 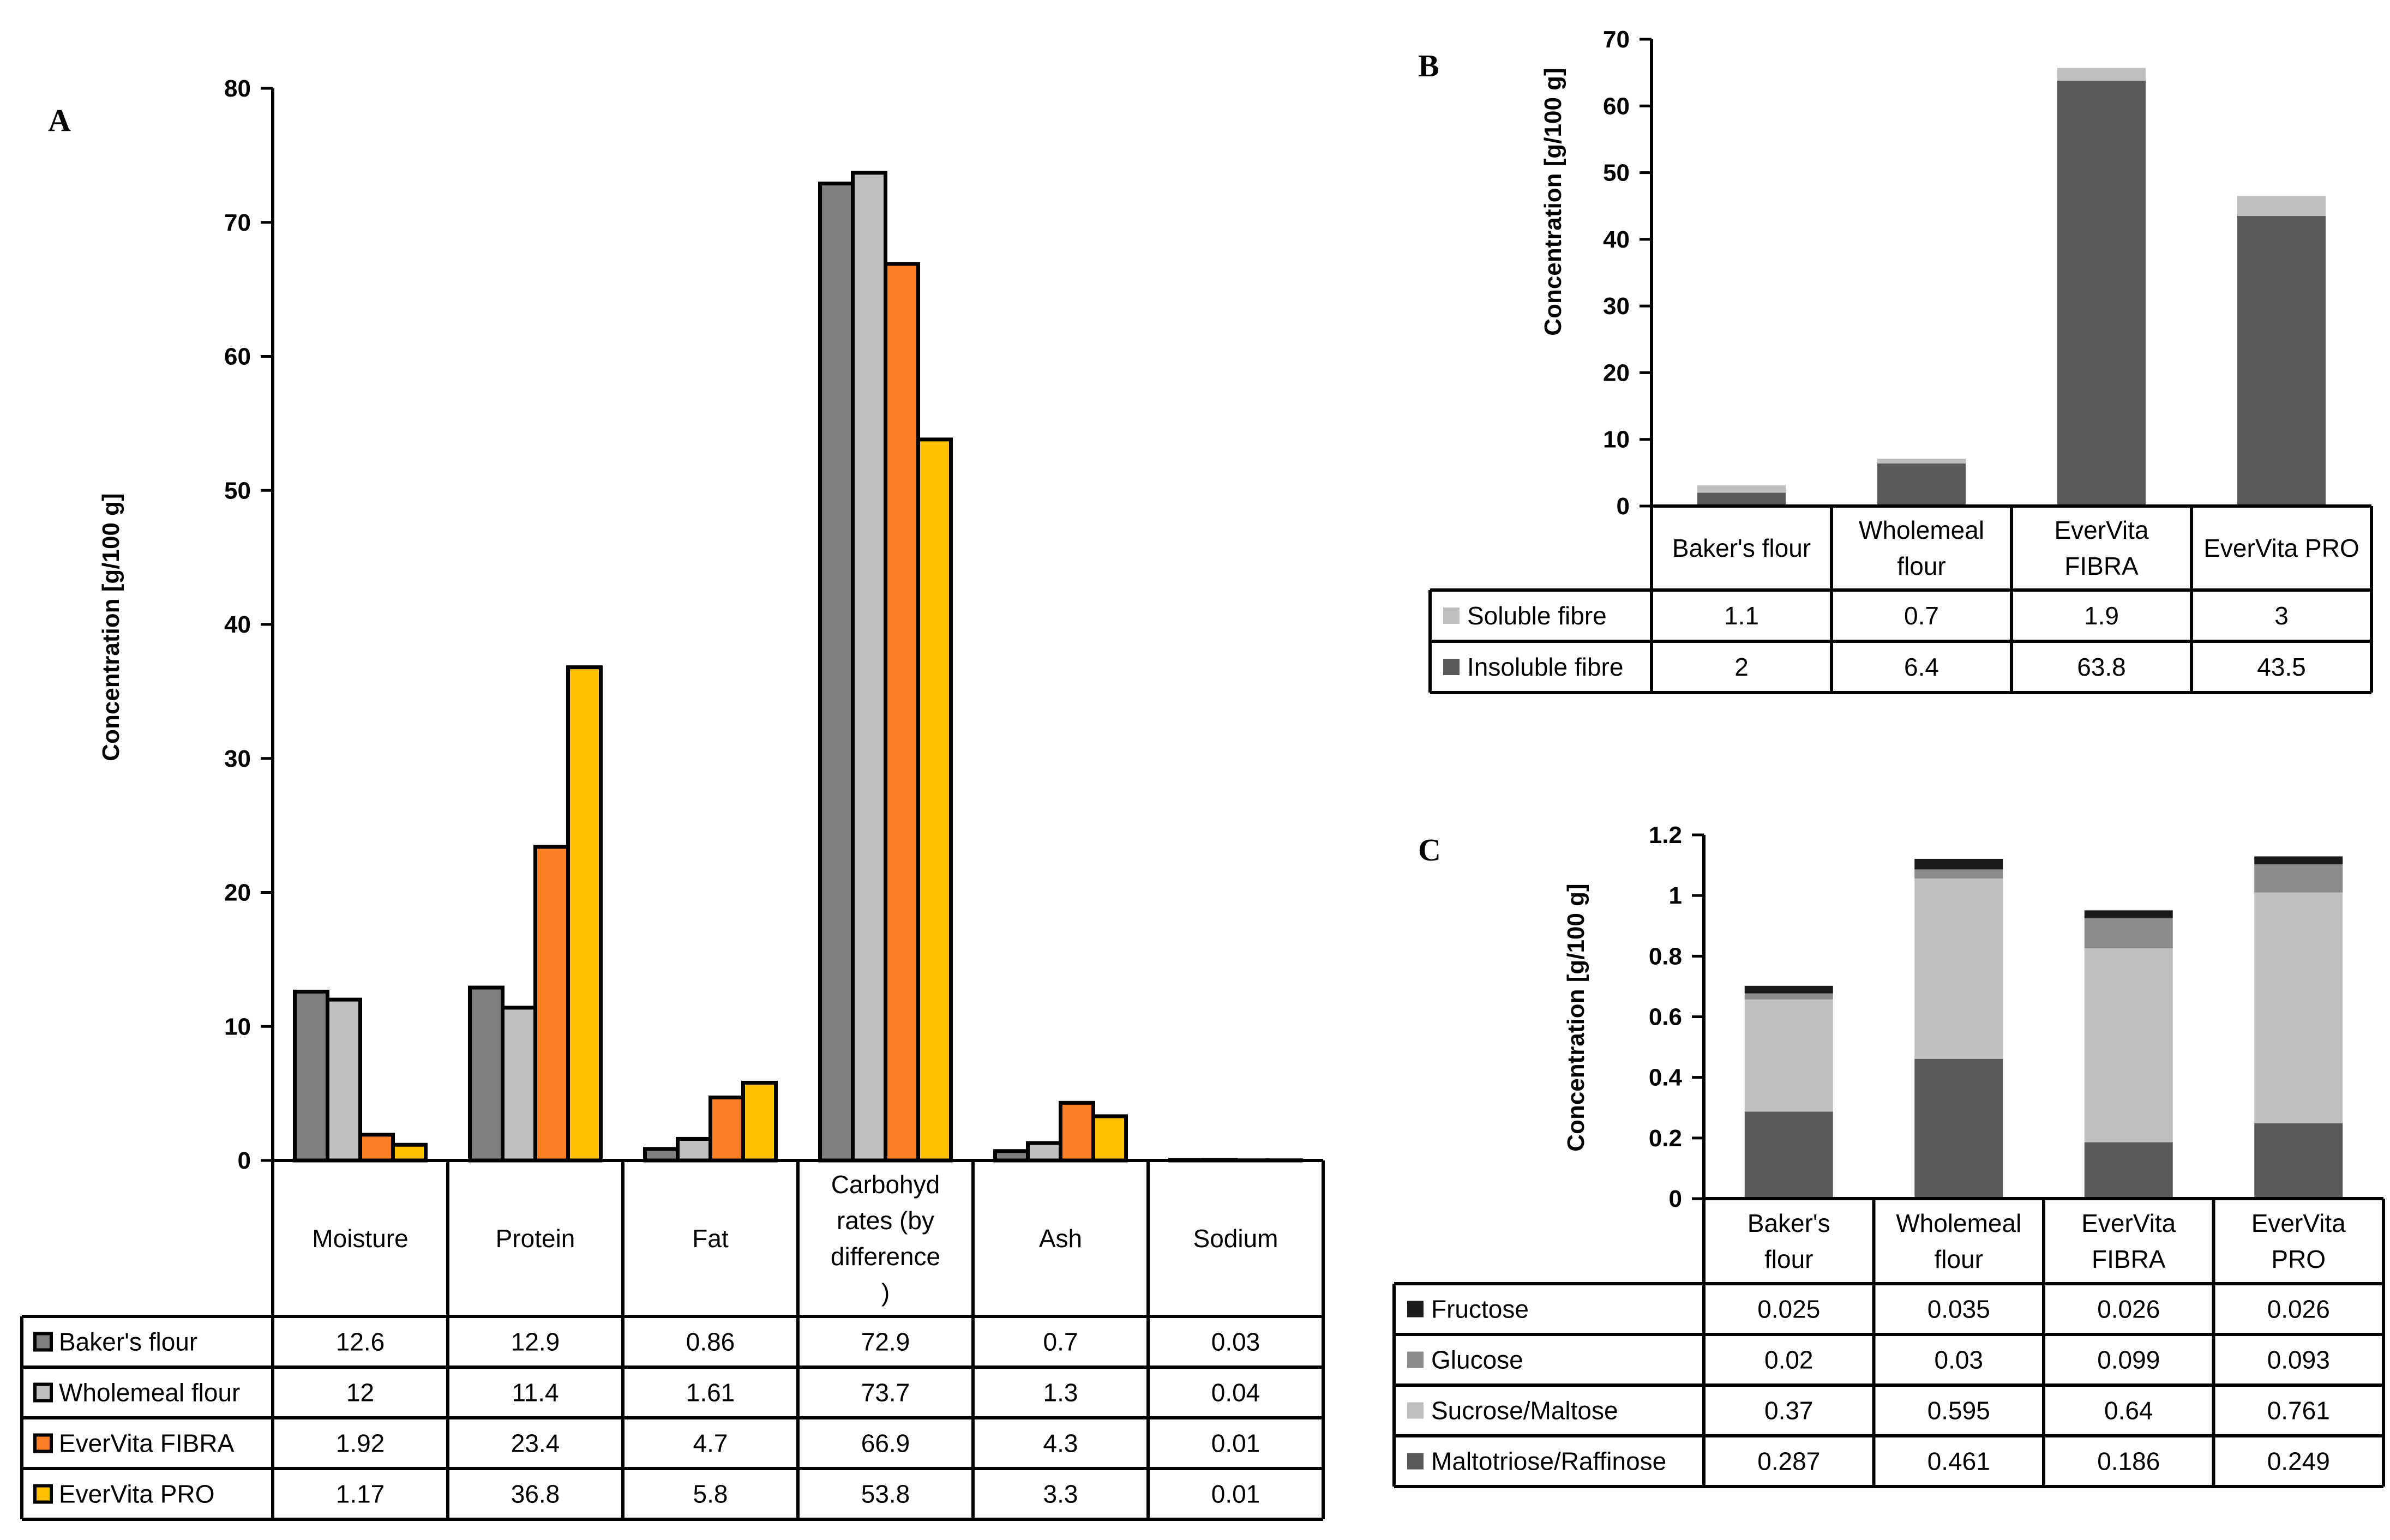 I want to click on table-cell-soluble-fibre-evervita-pro: 3, so click(x=2281, y=615).